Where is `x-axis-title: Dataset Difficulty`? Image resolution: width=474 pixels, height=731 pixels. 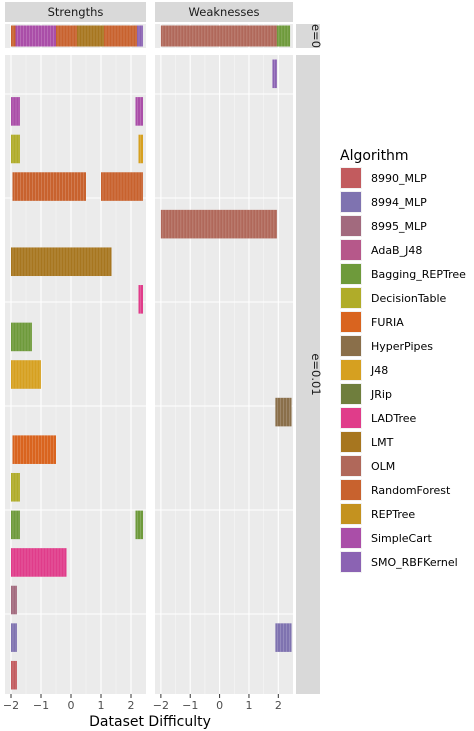 x-axis-title: Dataset Difficulty is located at coordinates (150, 722).